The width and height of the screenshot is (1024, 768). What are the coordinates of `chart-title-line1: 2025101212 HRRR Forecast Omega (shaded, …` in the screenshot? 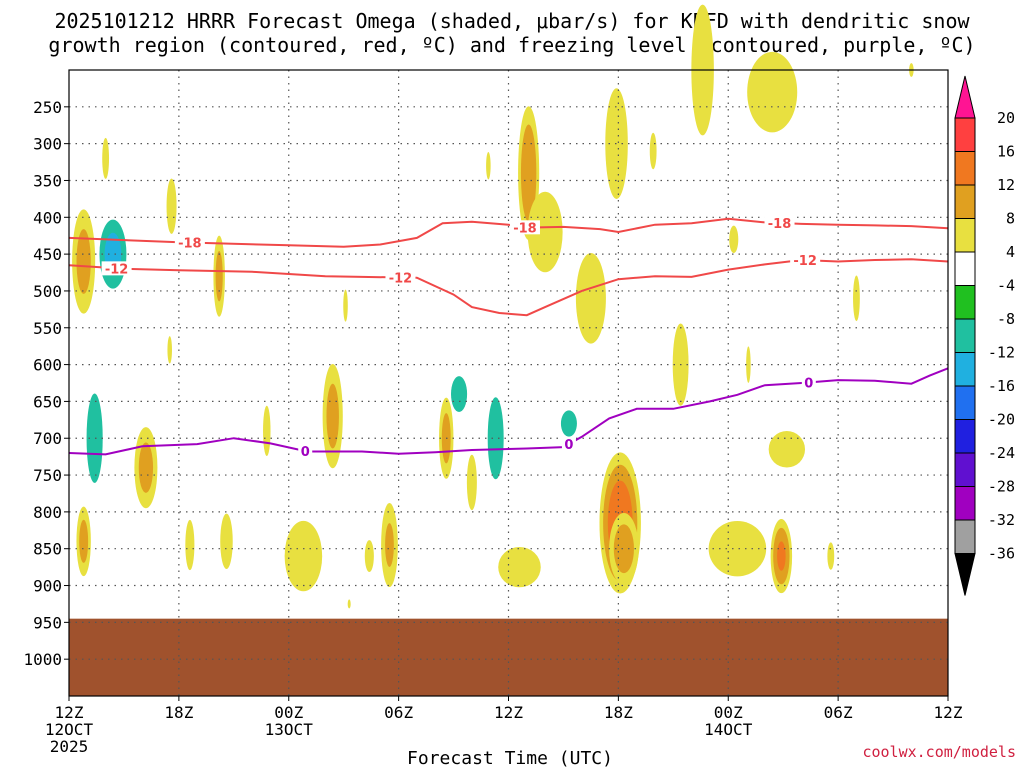 It's located at (512, 21).